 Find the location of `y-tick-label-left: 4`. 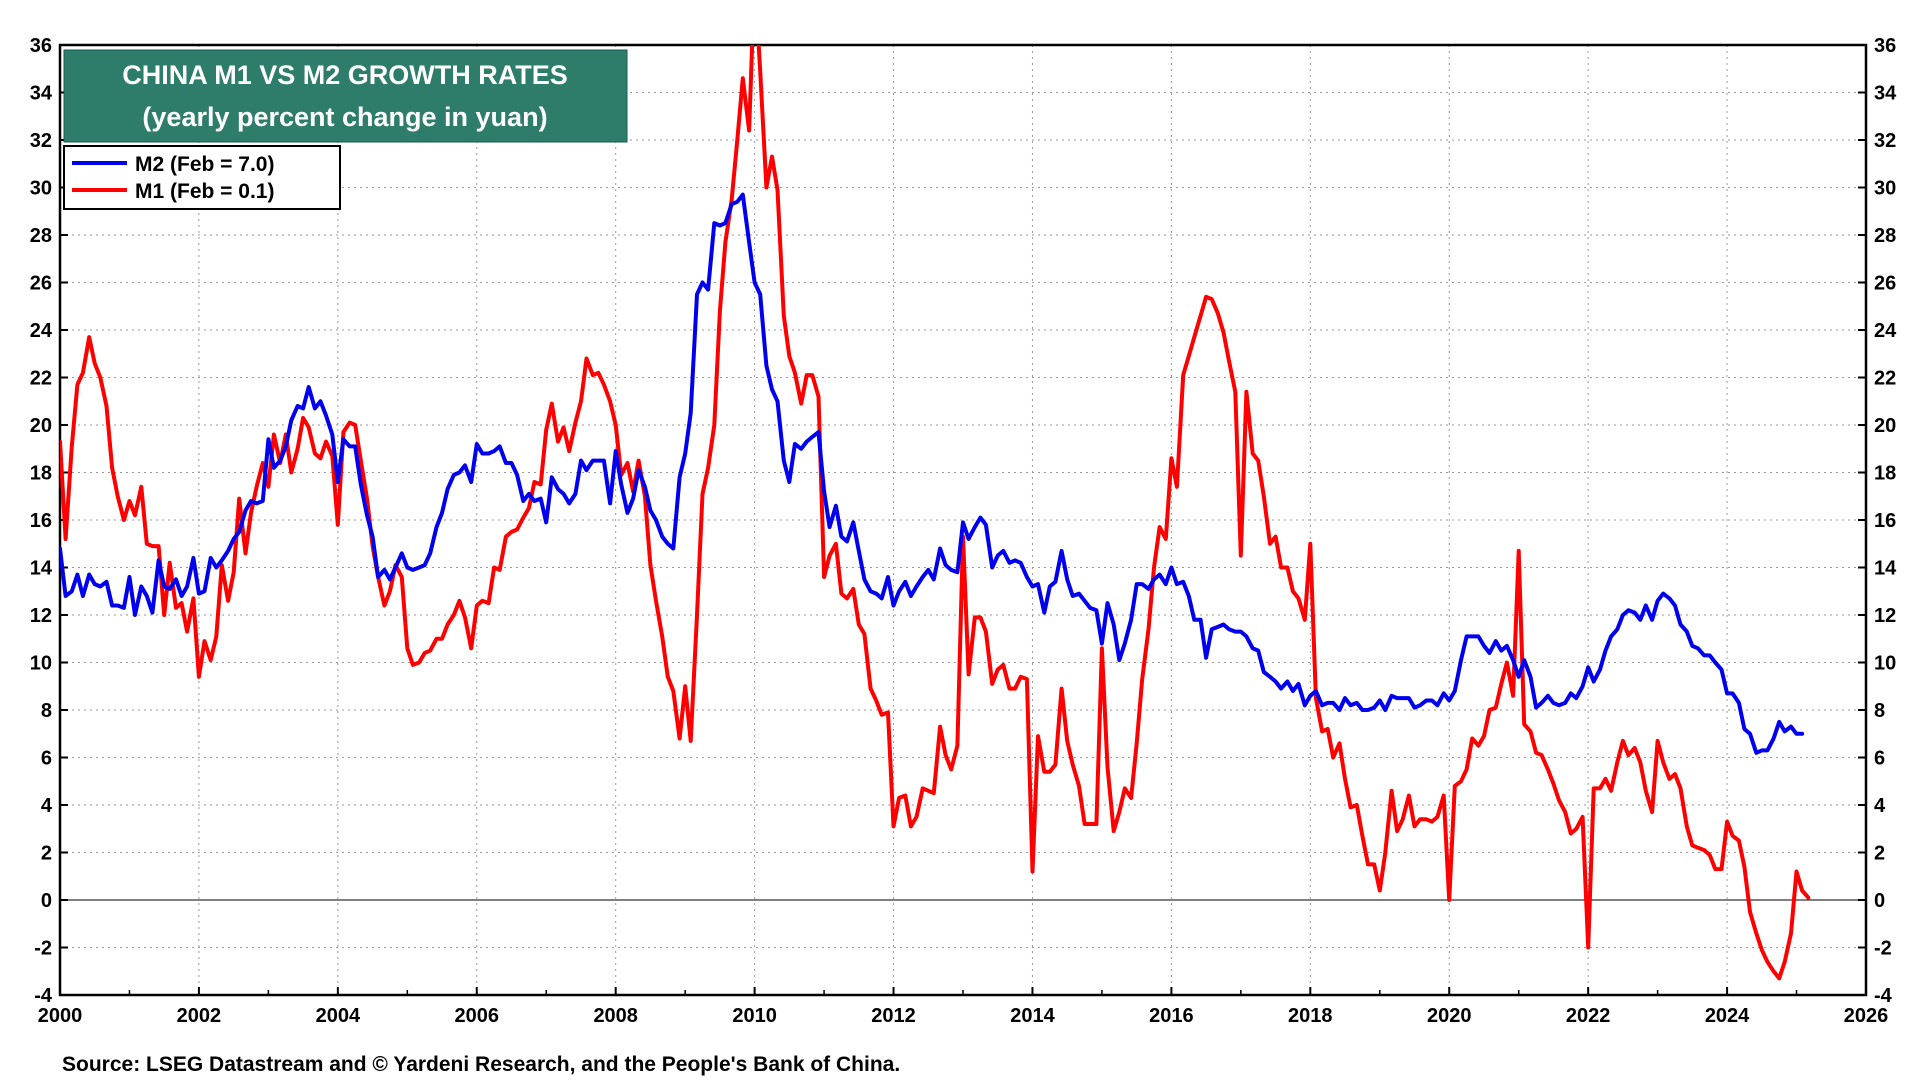

y-tick-label-left: 4 is located at coordinates (47, 806).